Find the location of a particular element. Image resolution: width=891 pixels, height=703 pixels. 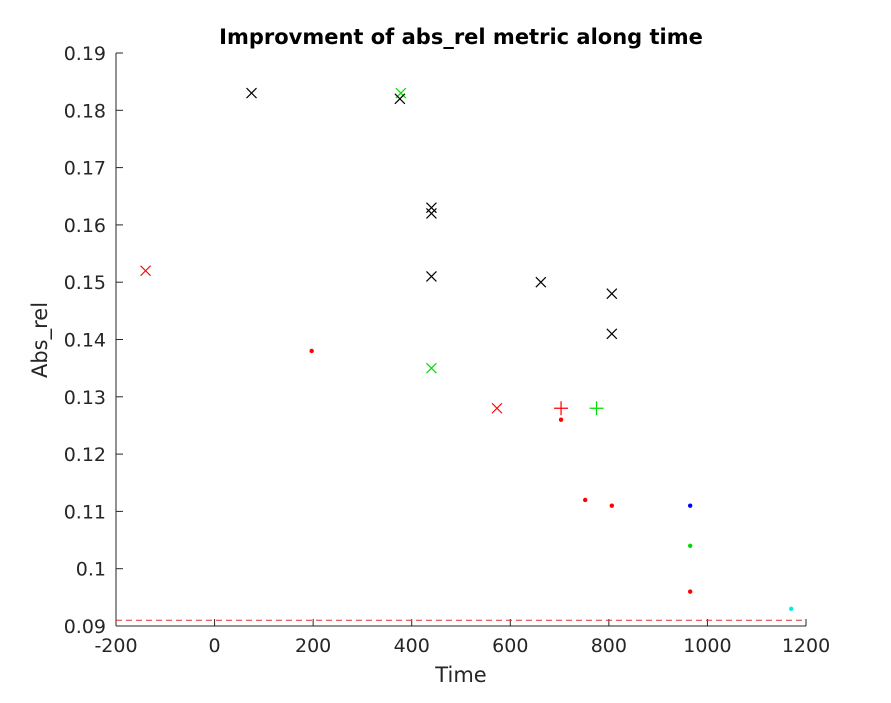

chart-title: Improvment of abs_rel metric along time is located at coordinates (461, 37).